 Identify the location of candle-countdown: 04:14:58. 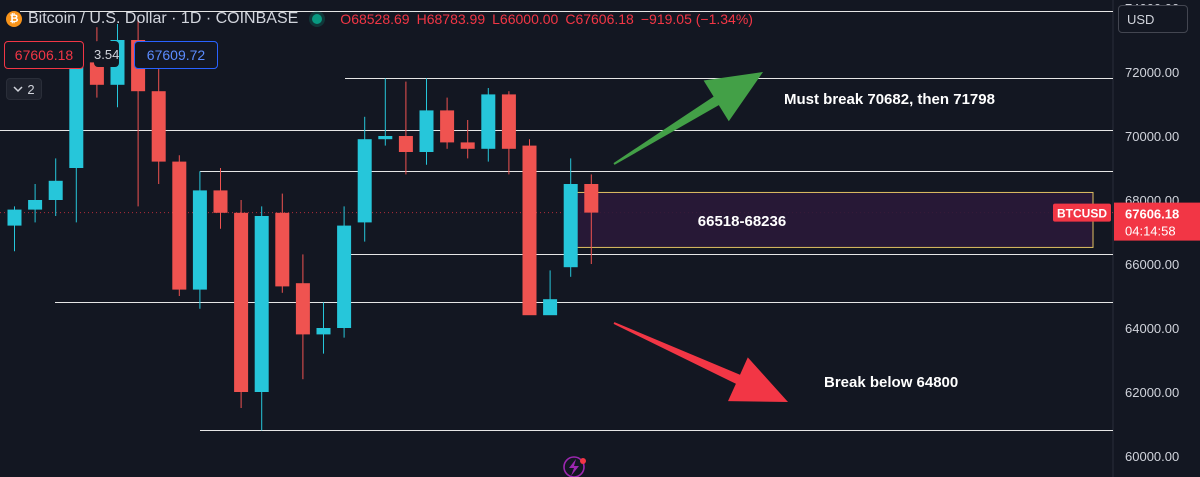
(1150, 231).